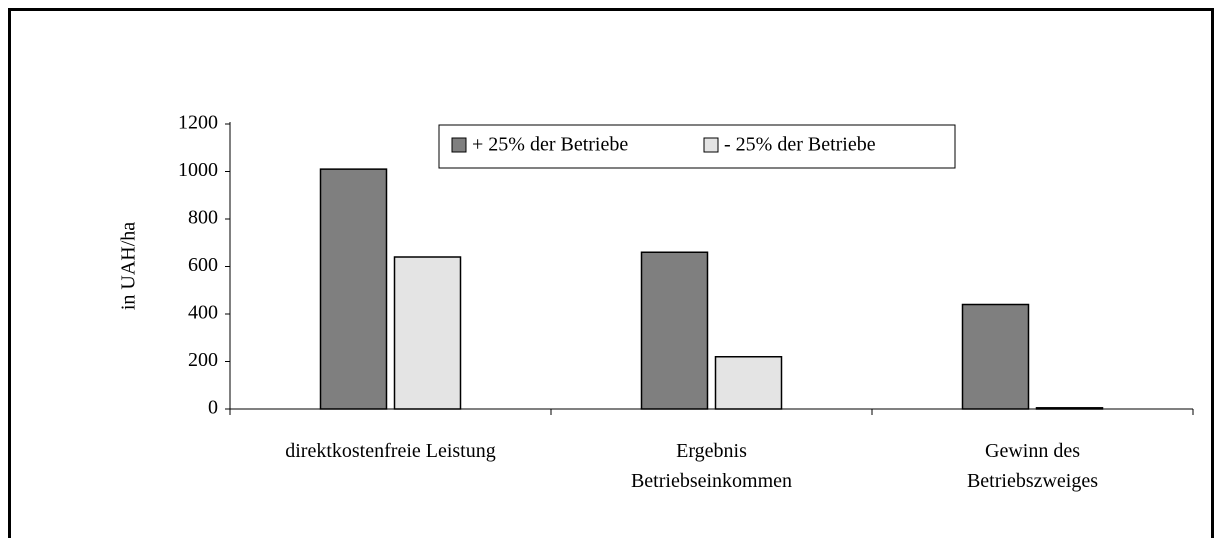  I want to click on x-tick-label: Gewinn des Betriebszweiges, so click(1032, 466).